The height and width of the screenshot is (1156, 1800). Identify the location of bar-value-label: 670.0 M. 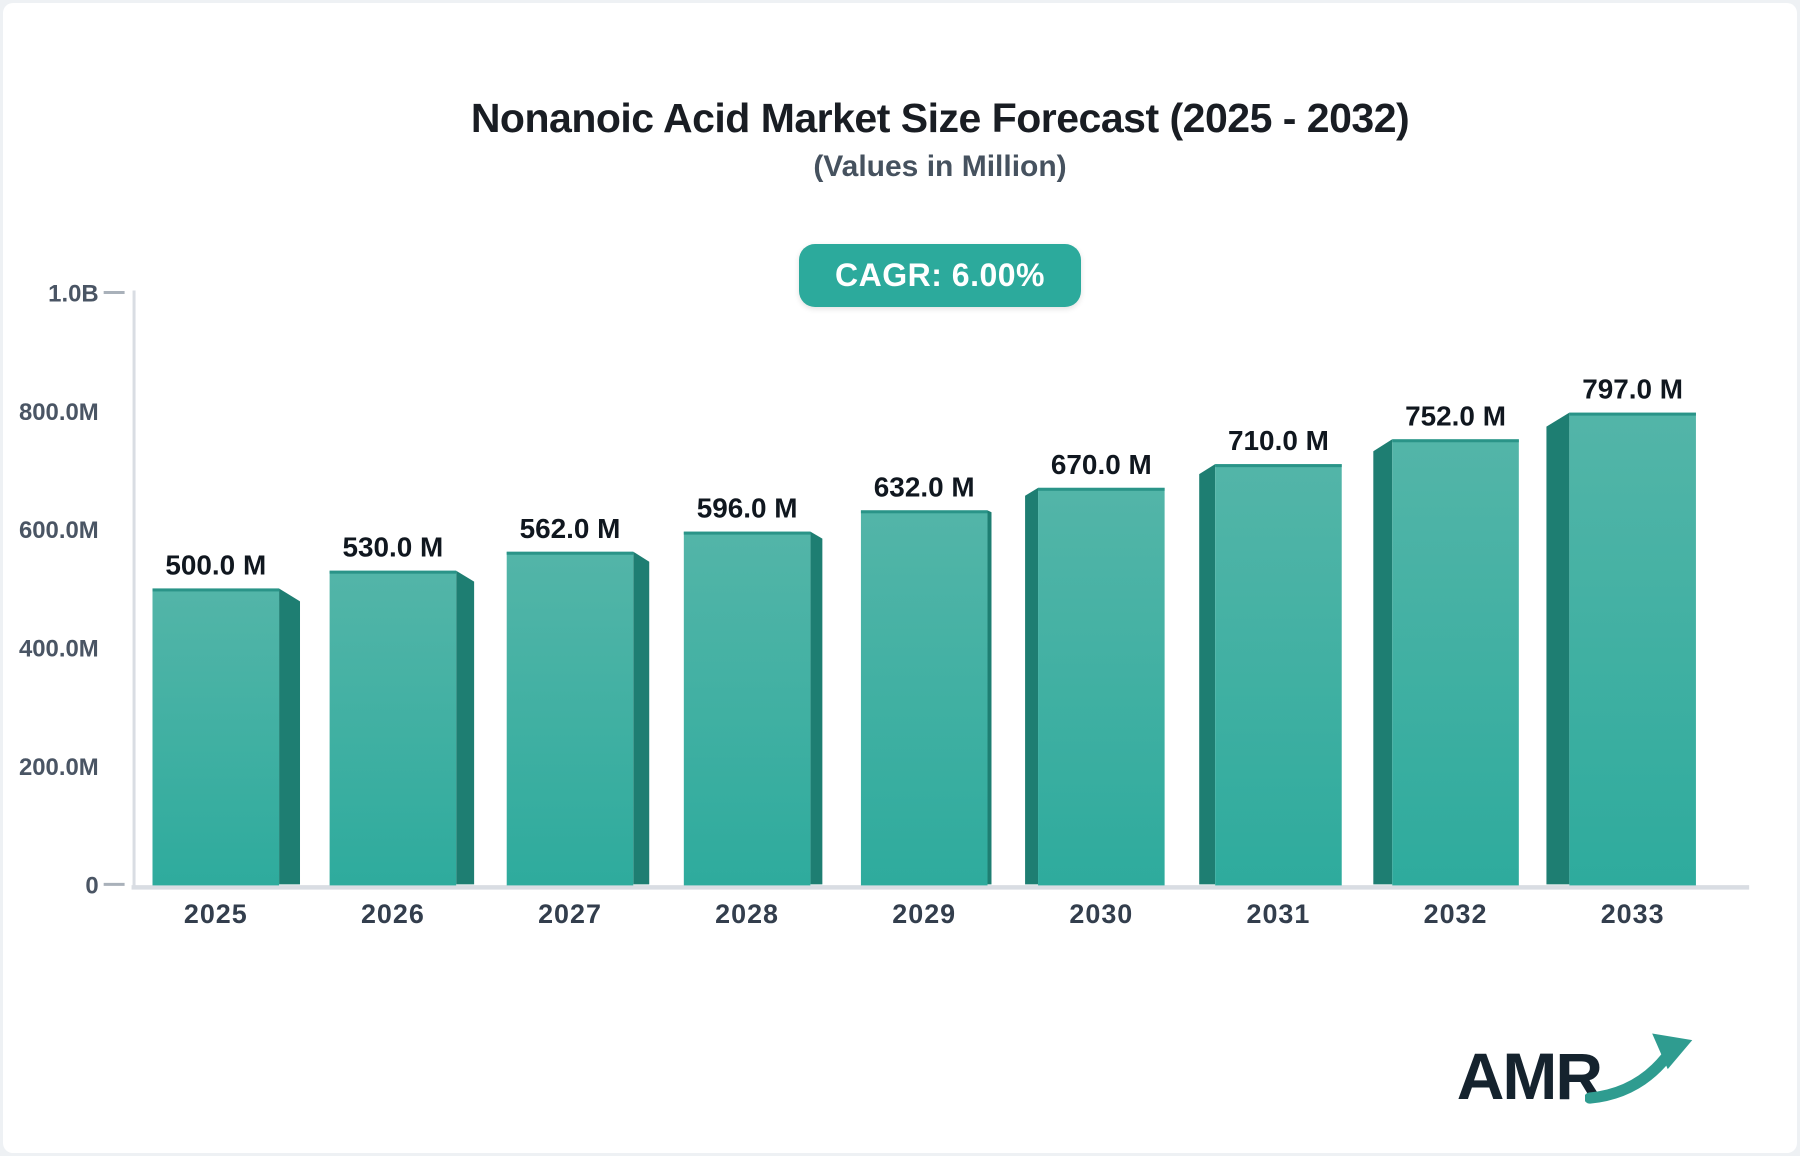
(1101, 464).